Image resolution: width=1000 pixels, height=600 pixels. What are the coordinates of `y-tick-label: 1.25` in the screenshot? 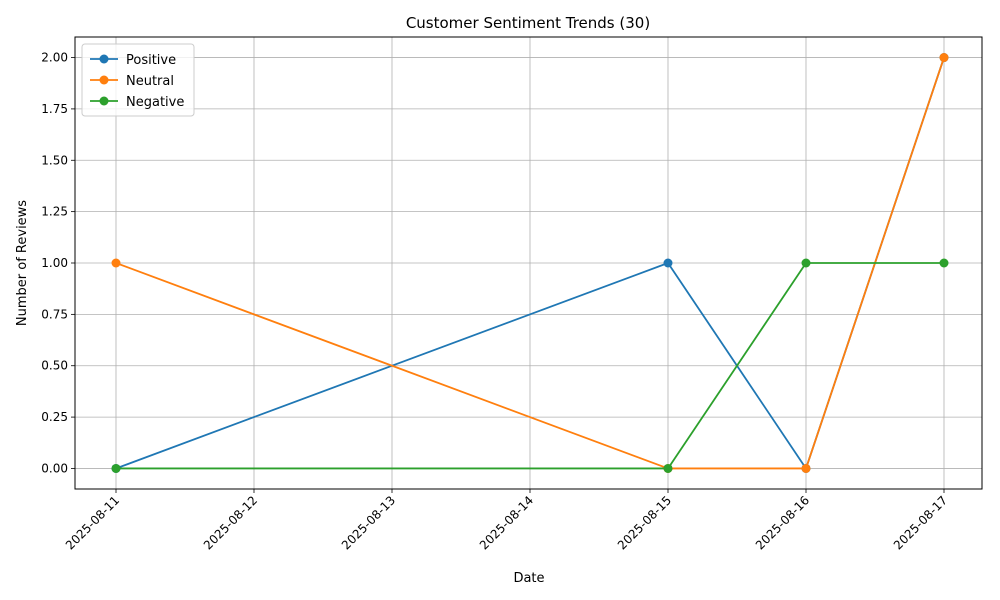 It's located at (54, 212).